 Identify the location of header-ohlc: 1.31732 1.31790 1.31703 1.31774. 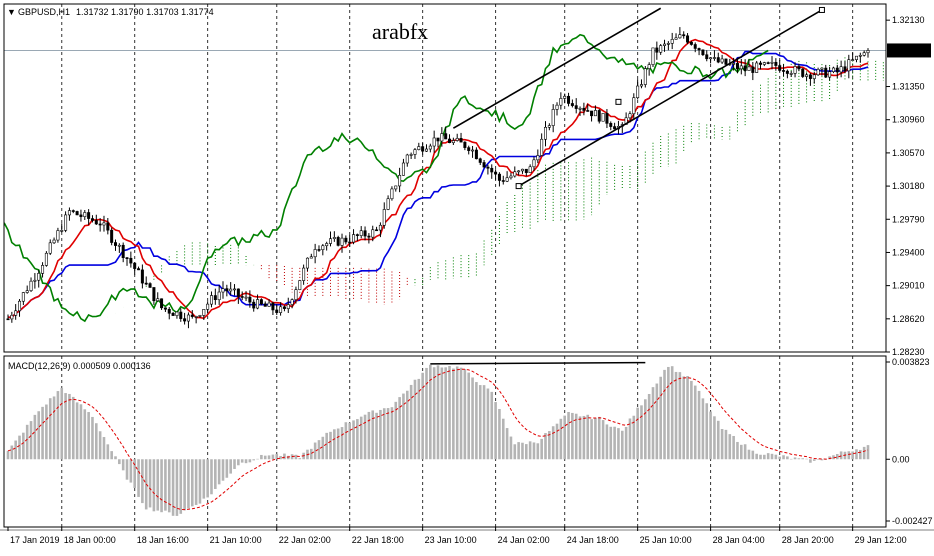
(145, 12).